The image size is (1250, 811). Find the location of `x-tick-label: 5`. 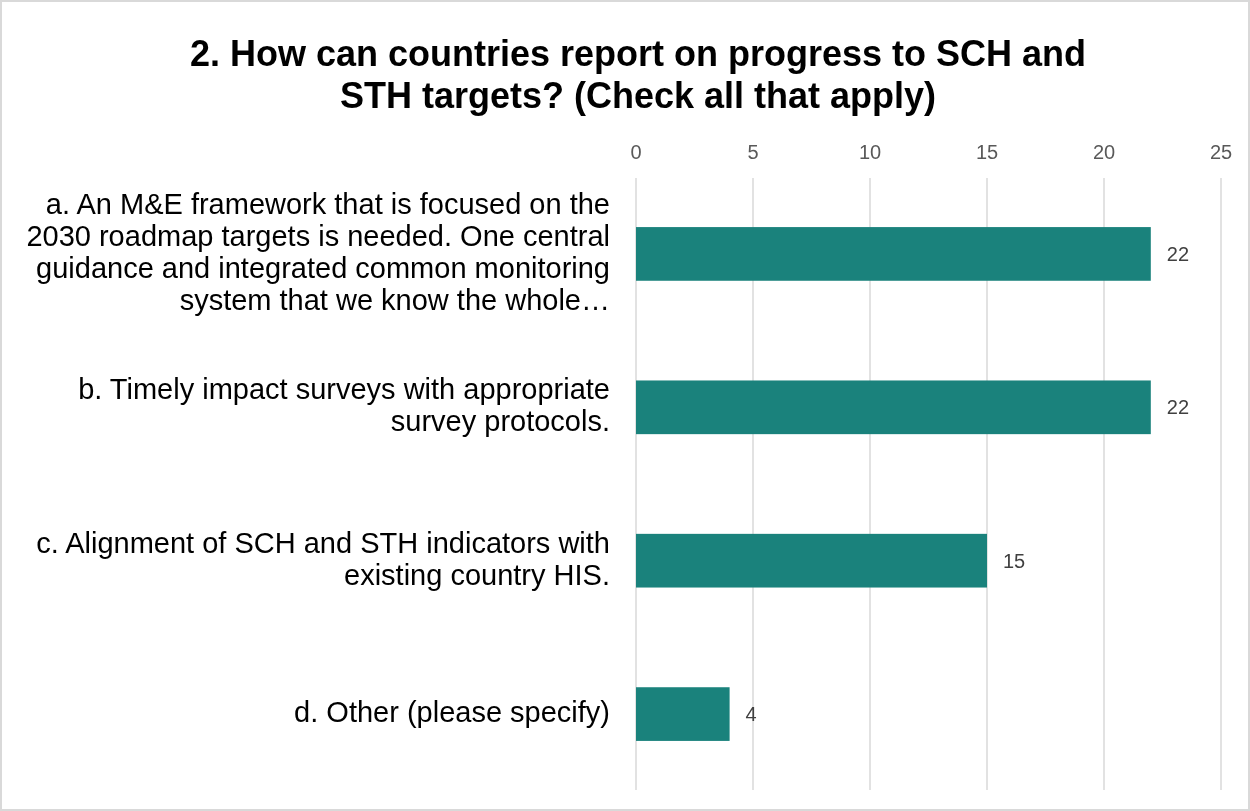

x-tick-label: 5 is located at coordinates (753, 152).